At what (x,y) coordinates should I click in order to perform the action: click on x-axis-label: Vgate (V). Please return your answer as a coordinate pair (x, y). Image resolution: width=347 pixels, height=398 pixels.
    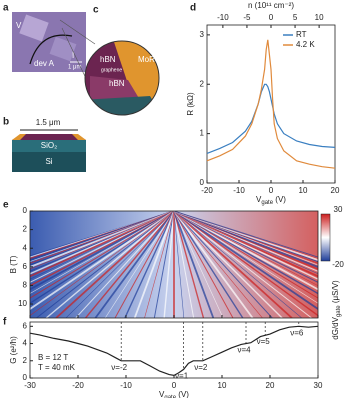
    Looking at the image, I should click on (174, 394).